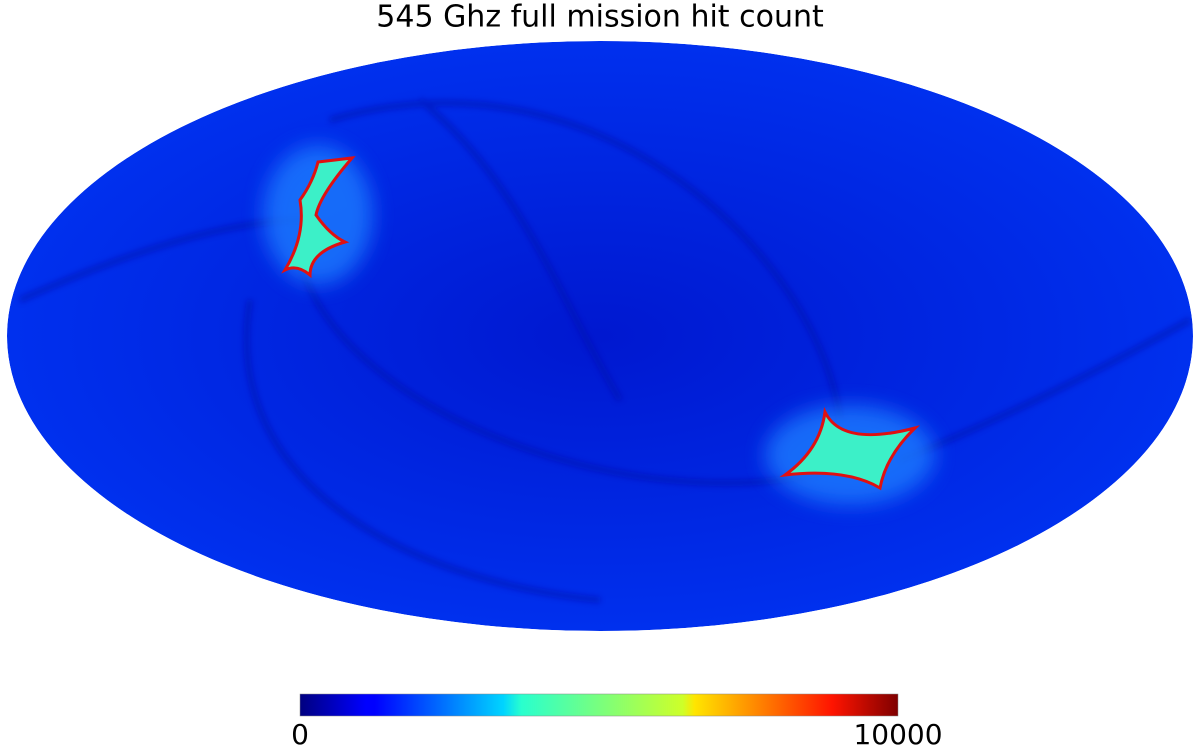 Image resolution: width=1200 pixels, height=753 pixels. Describe the element at coordinates (300, 734) in the screenshot. I see `colorbar-tick-label: 0` at that location.